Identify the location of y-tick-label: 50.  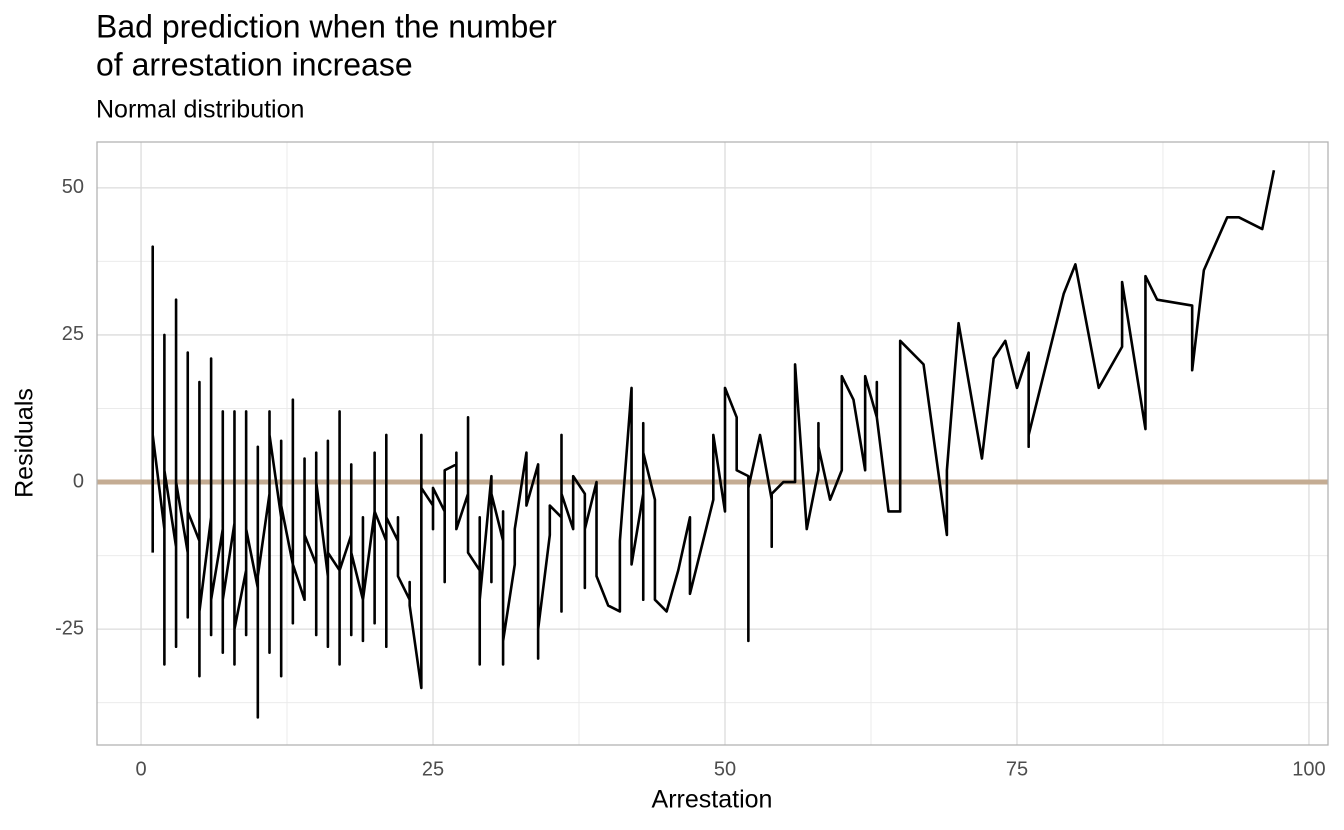
(73, 187).